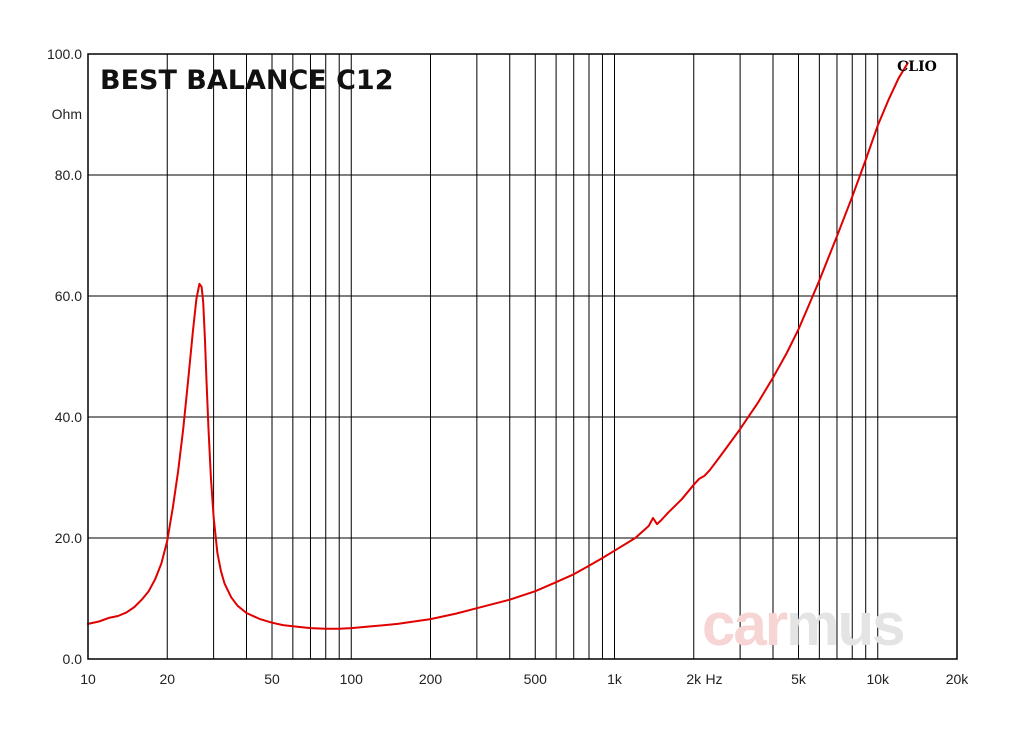  Describe the element at coordinates (713, 679) in the screenshot. I see `x-axis-label: Hz` at that location.